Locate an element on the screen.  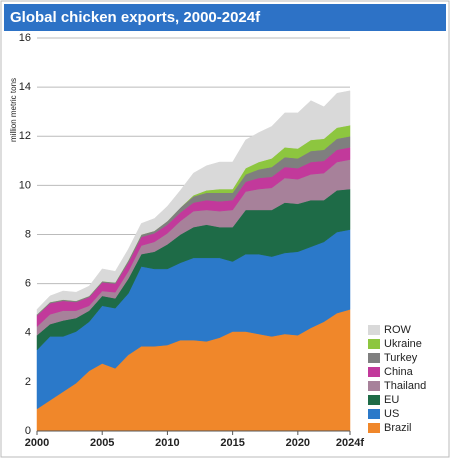
title-bar is located at coordinates (225, 17).